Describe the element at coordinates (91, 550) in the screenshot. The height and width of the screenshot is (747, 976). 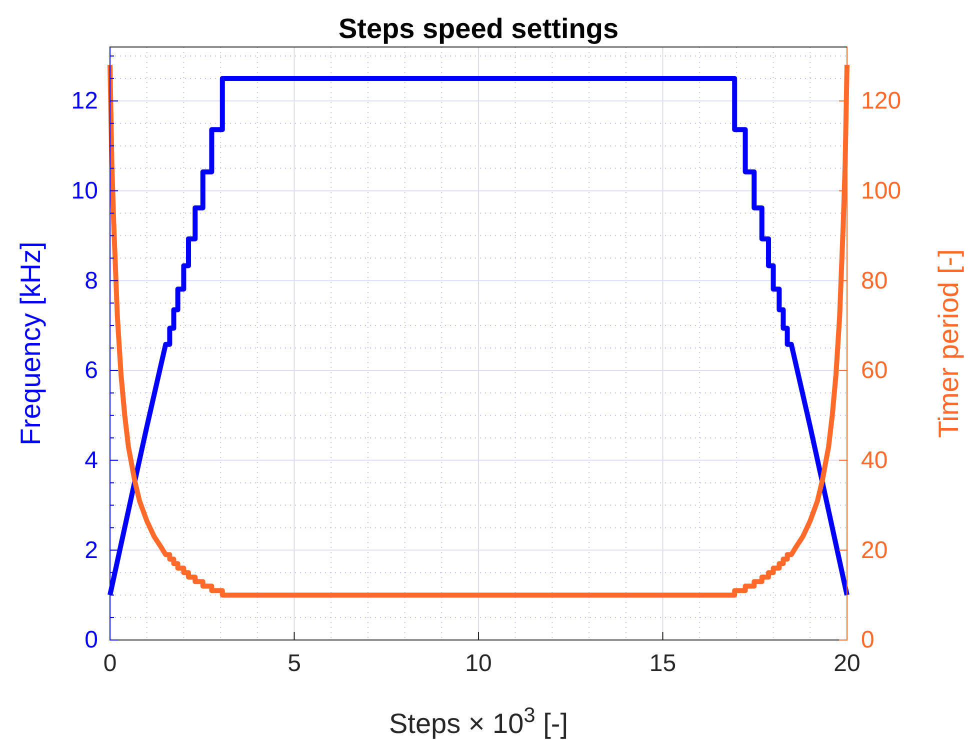
I see `y-tick-label: 2` at that location.